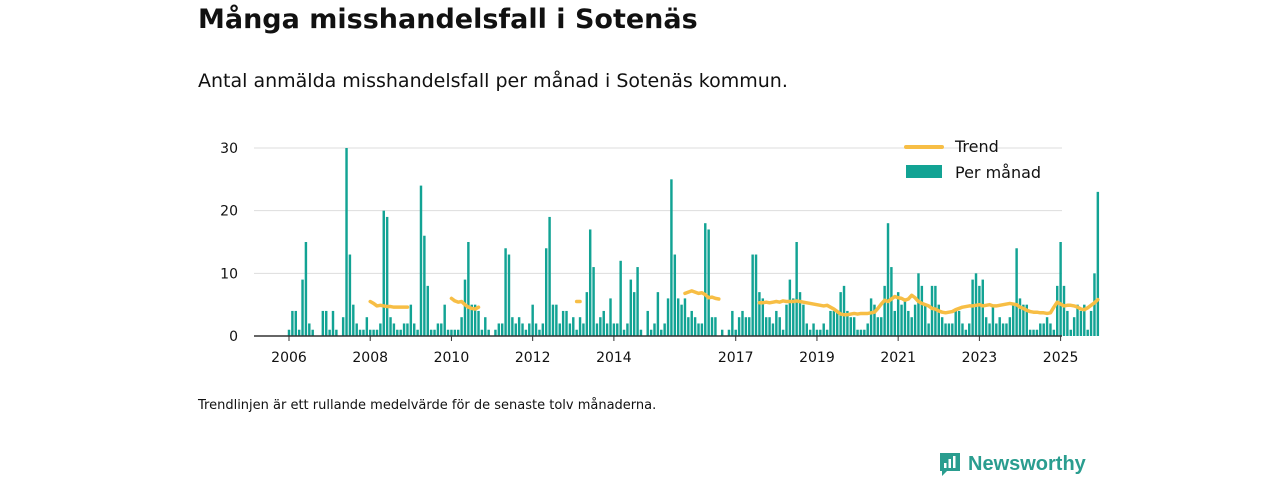  I want to click on y-tick-label: 20, so click(229, 212).